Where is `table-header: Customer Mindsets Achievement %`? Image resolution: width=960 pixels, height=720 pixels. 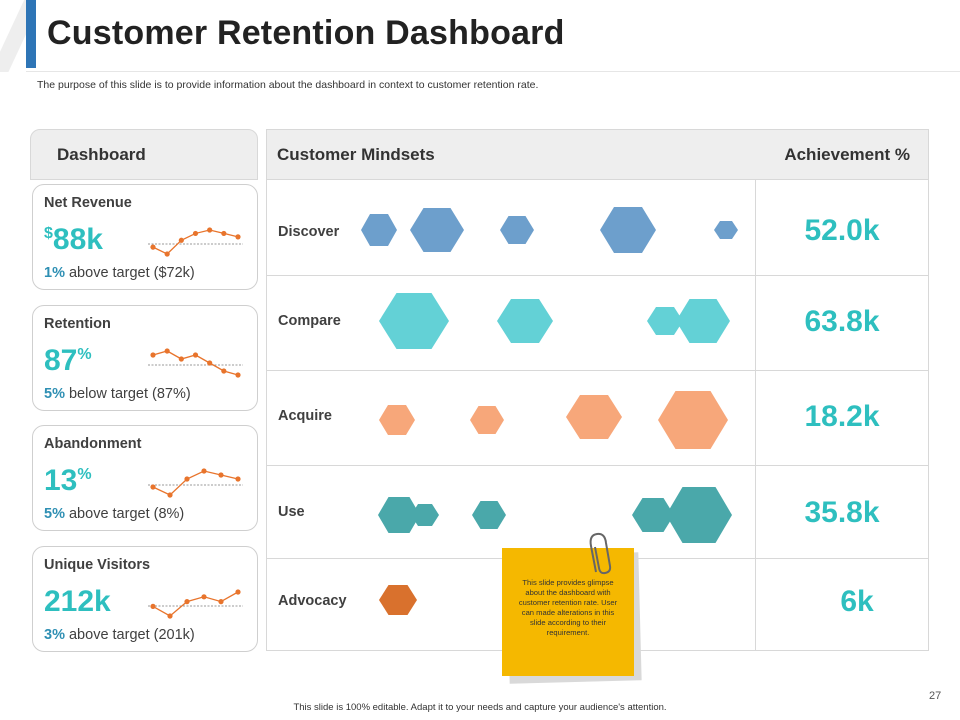
table-header: Customer Mindsets Achievement % is located at coordinates (597, 155).